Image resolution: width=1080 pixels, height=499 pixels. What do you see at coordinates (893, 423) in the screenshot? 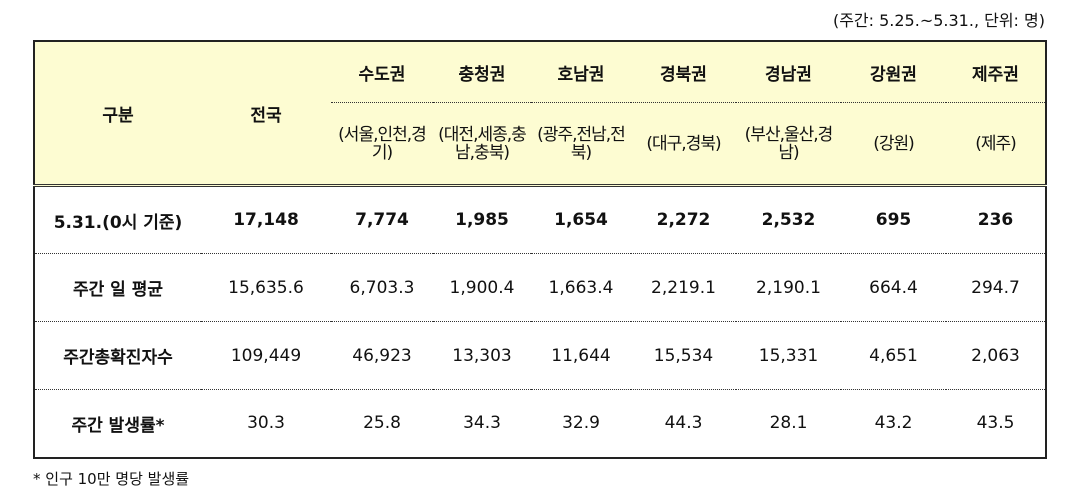
I see `data-cell: 43.2` at bounding box center [893, 423].